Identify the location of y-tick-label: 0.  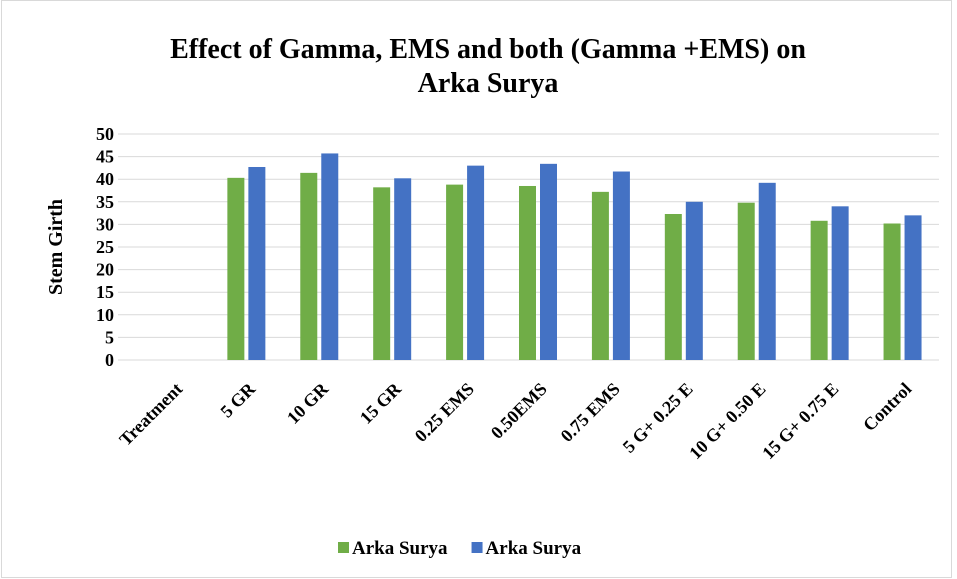
(109, 360).